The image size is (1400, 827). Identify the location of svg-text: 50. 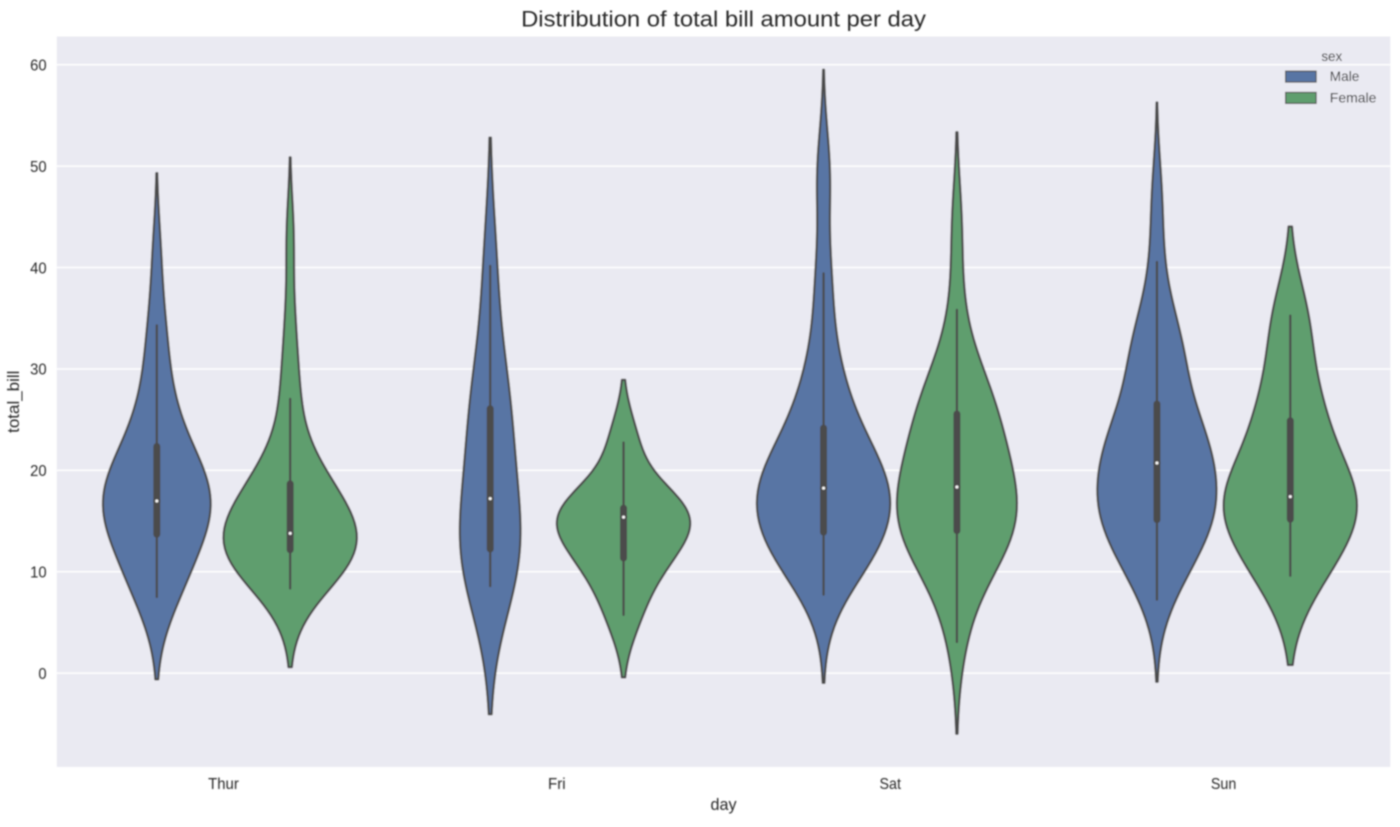
(38, 167).